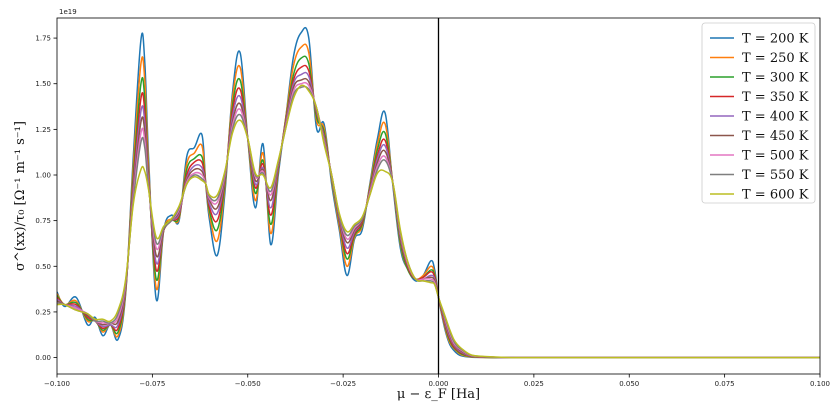 The width and height of the screenshot is (830, 414). What do you see at coordinates (43, 312) in the screenshot?
I see `y-tick-label: 0.25` at bounding box center [43, 312].